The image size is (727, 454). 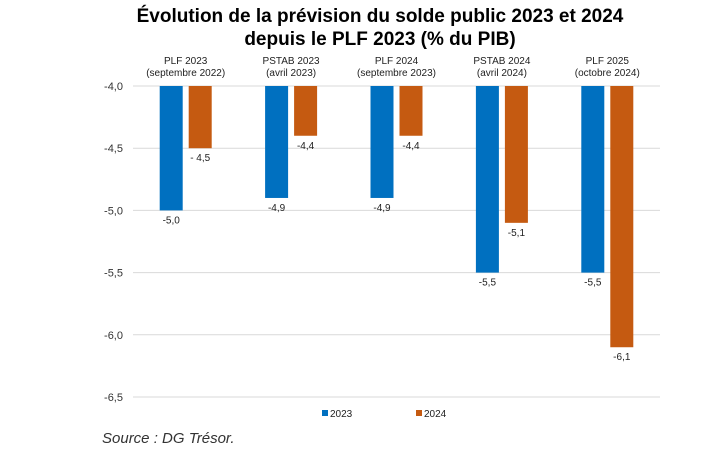 I want to click on category-label: PSTAB 2023, so click(x=292, y=61).